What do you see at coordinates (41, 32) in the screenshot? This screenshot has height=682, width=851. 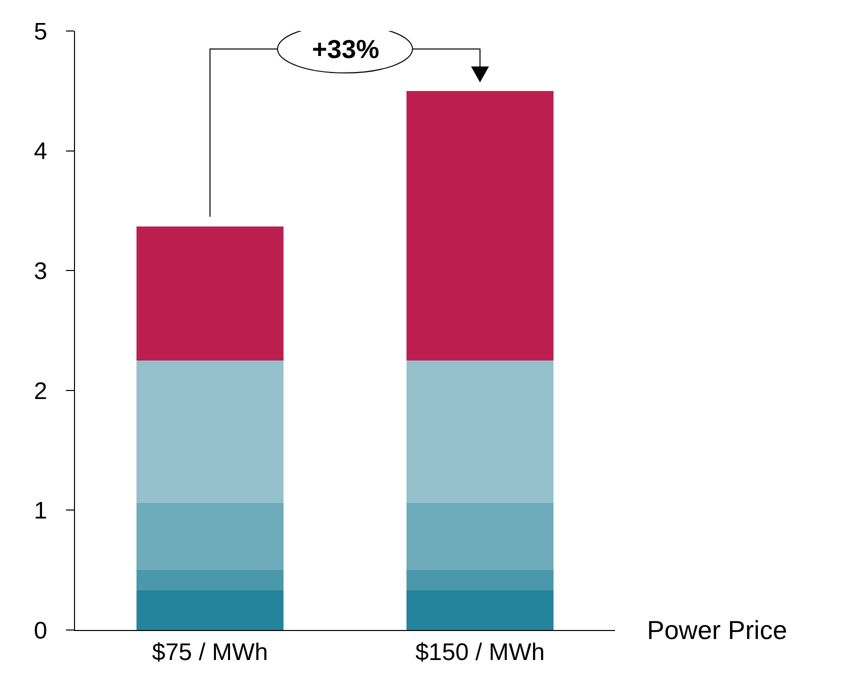 I see `y-tick-label: 5` at bounding box center [41, 32].